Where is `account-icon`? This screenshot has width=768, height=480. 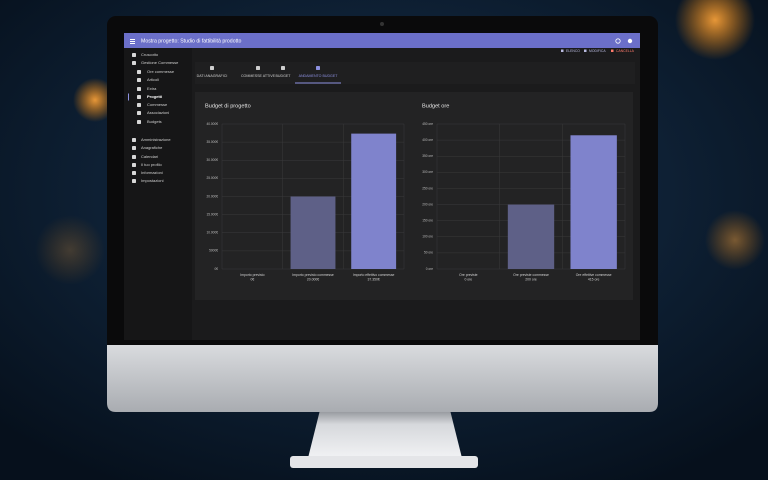 account-icon is located at coordinates (630, 41).